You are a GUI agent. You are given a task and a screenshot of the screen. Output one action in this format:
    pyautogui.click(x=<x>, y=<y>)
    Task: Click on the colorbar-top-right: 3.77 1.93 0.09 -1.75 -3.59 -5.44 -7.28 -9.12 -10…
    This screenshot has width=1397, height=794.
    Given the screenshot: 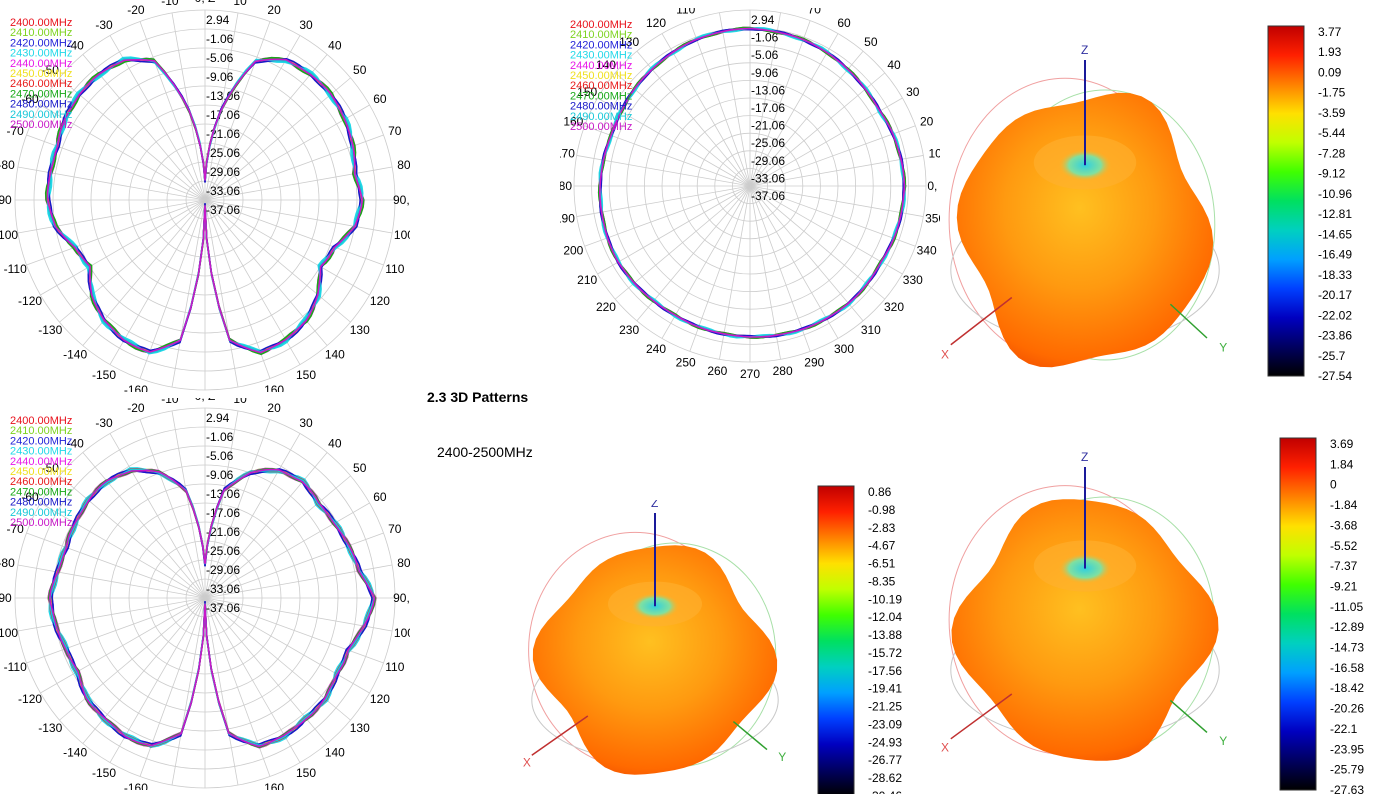 What is the action you would take?
    pyautogui.click(x=1309, y=204)
    